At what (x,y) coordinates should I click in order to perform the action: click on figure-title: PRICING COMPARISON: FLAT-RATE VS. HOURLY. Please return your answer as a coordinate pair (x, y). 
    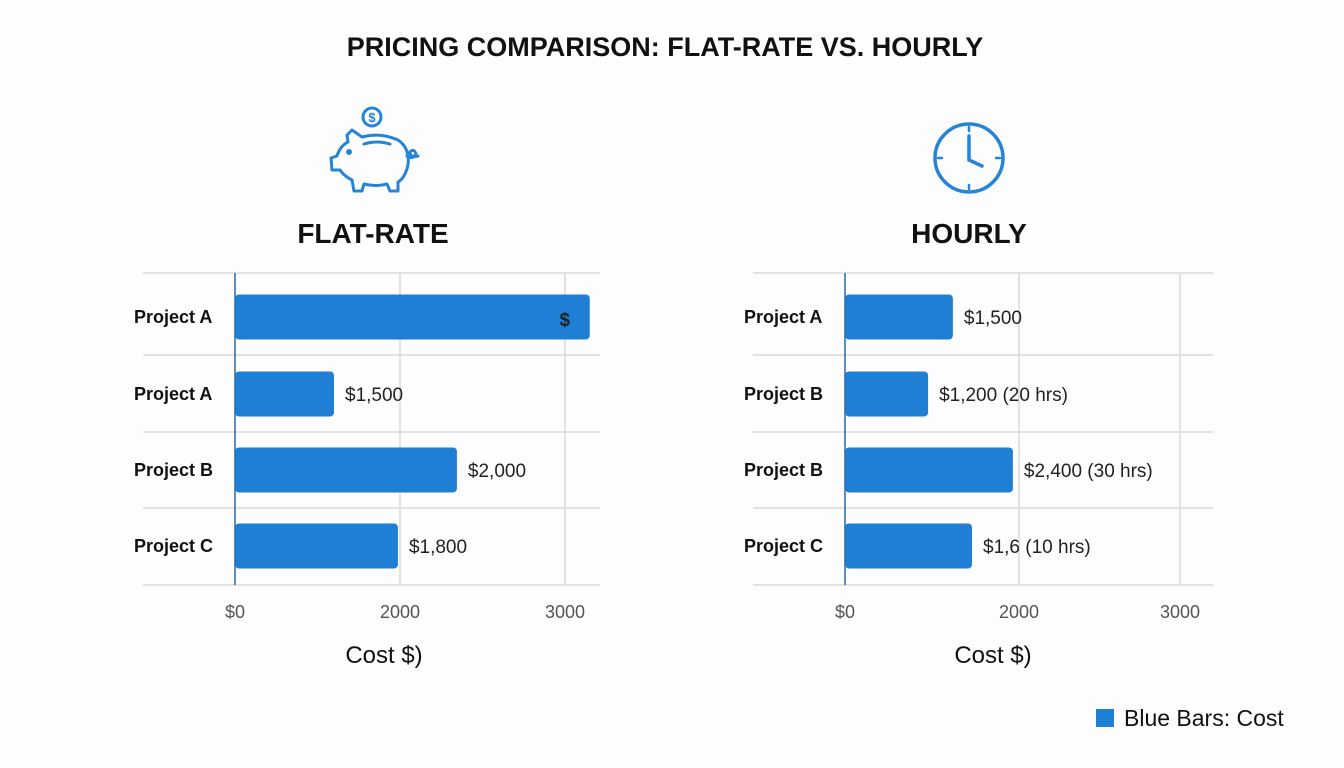
    Looking at the image, I should click on (665, 47).